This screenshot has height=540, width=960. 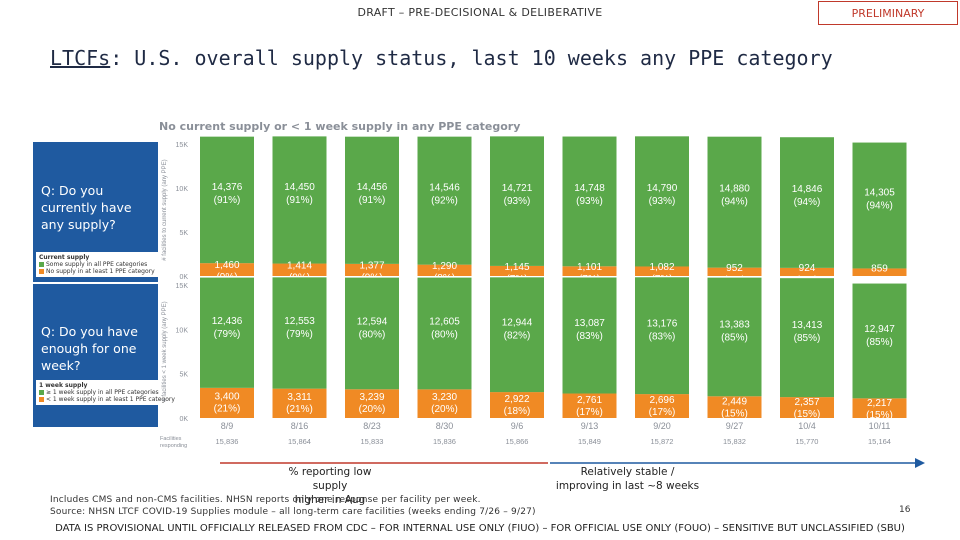 I want to click on legend-label: No supply in at least 1 PPE category, so click(x=100, y=271).